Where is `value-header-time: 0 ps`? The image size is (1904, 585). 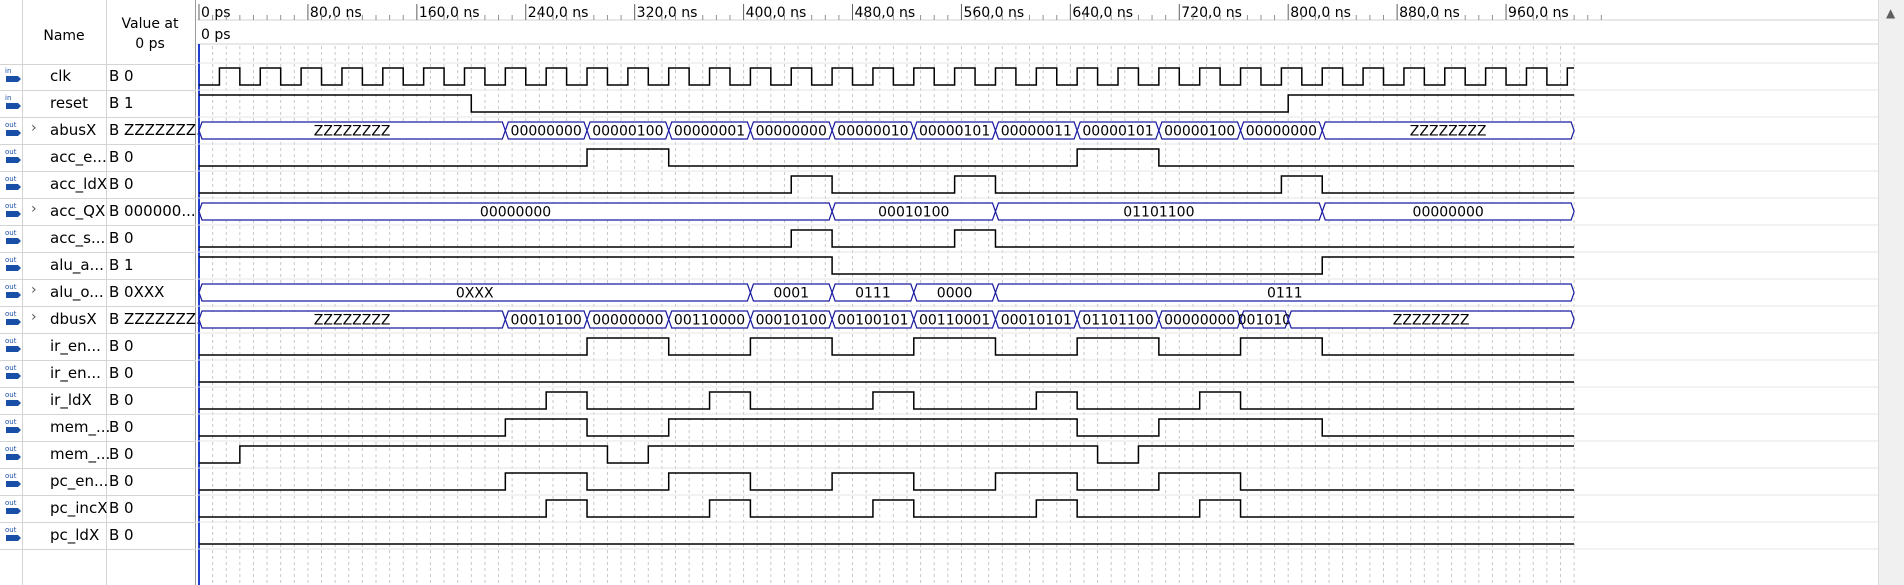
value-header-time: 0 ps is located at coordinates (150, 44).